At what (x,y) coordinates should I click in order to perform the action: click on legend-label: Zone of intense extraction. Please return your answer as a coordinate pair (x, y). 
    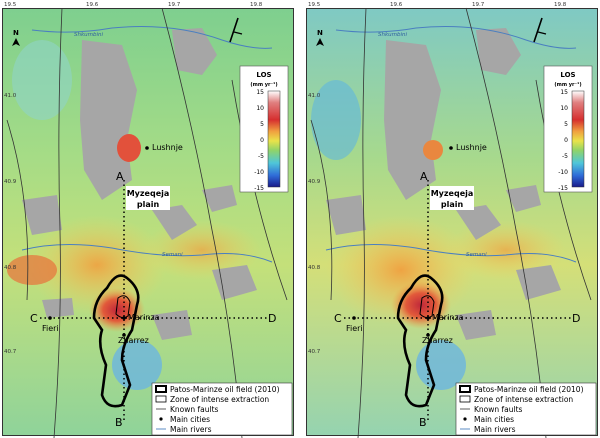
    Looking at the image, I should click on (523, 399).